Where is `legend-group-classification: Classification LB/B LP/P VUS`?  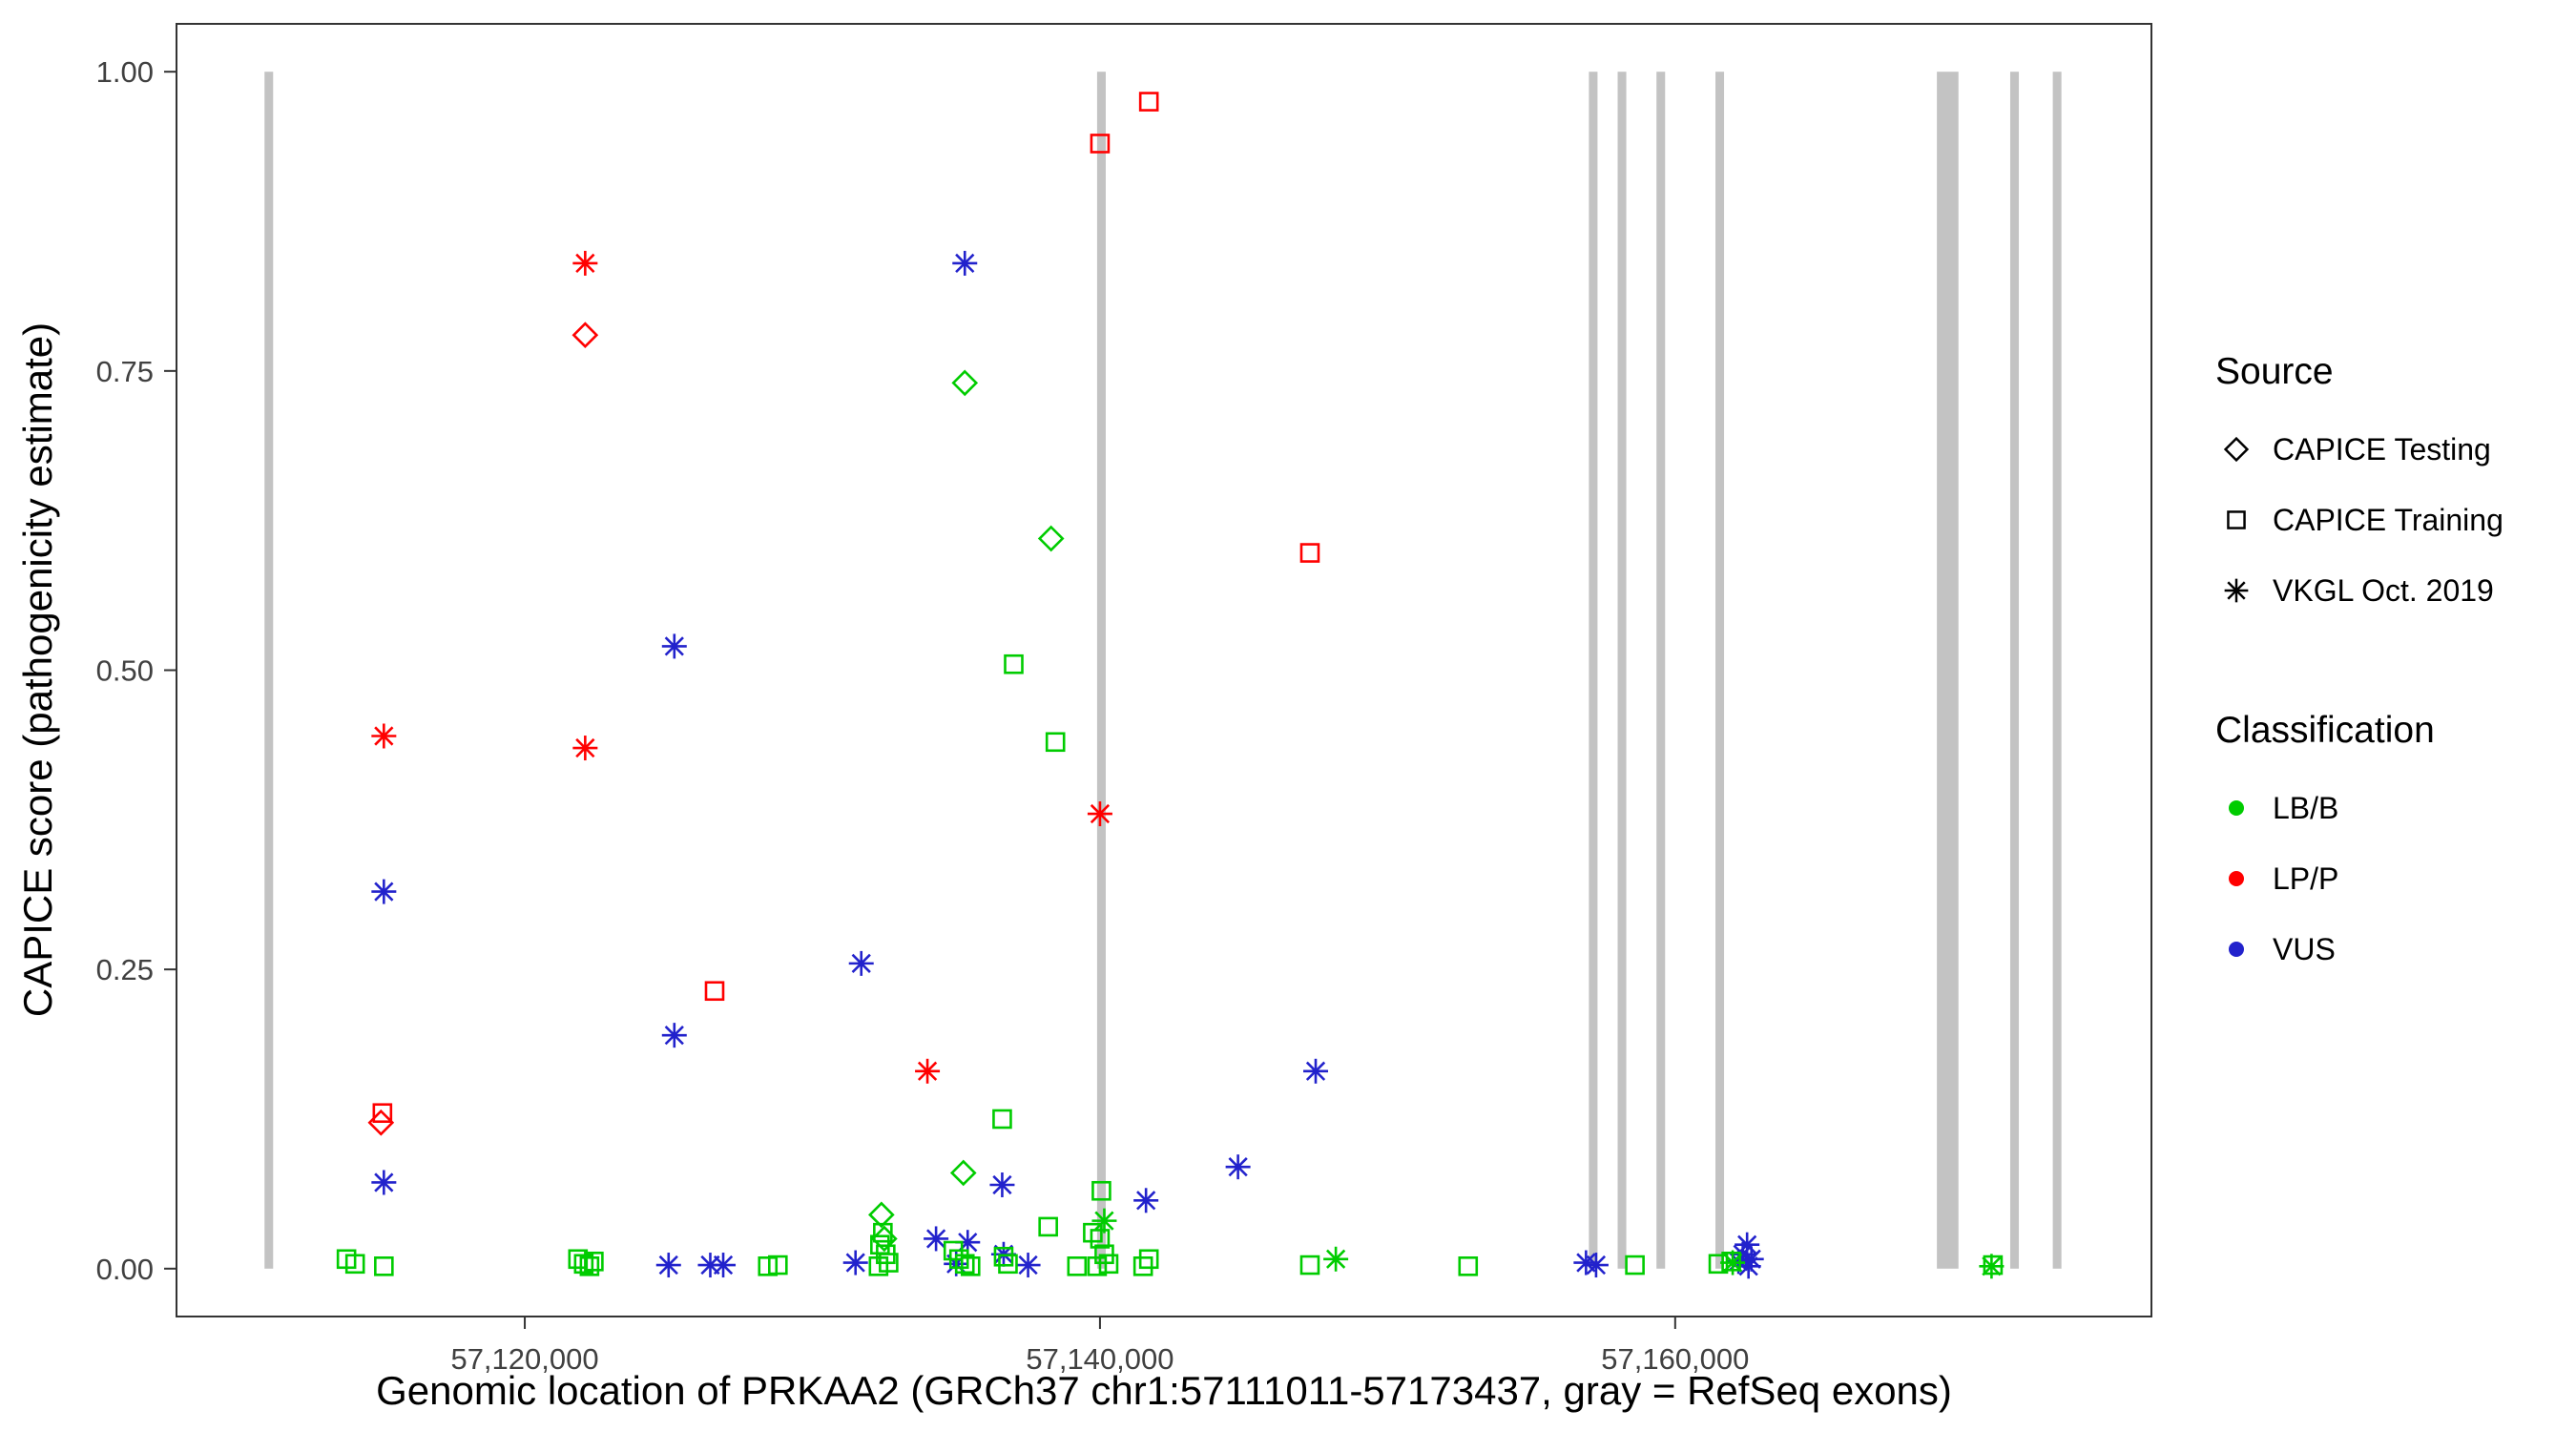
legend-group-classification: Classification LB/B LP/P VUS is located at coordinates (2359, 847).